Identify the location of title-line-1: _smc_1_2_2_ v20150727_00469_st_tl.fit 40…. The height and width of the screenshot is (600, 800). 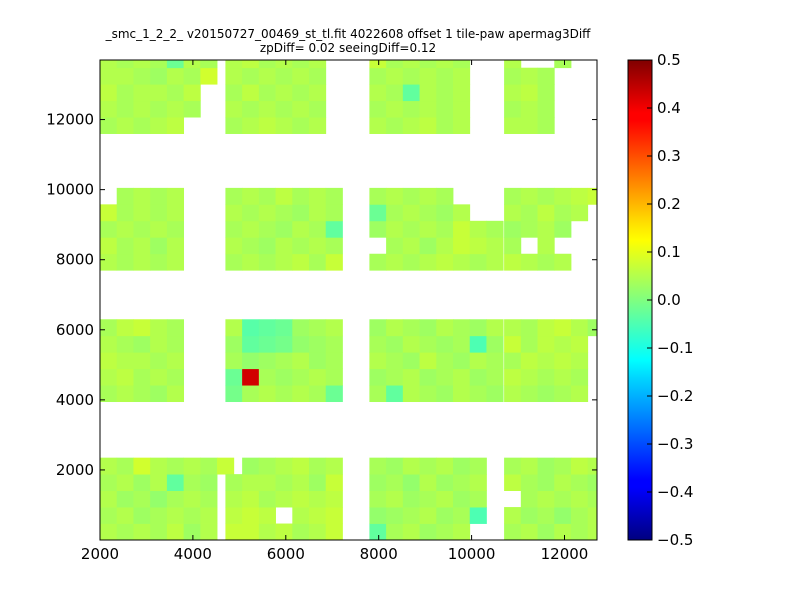
(348, 34).